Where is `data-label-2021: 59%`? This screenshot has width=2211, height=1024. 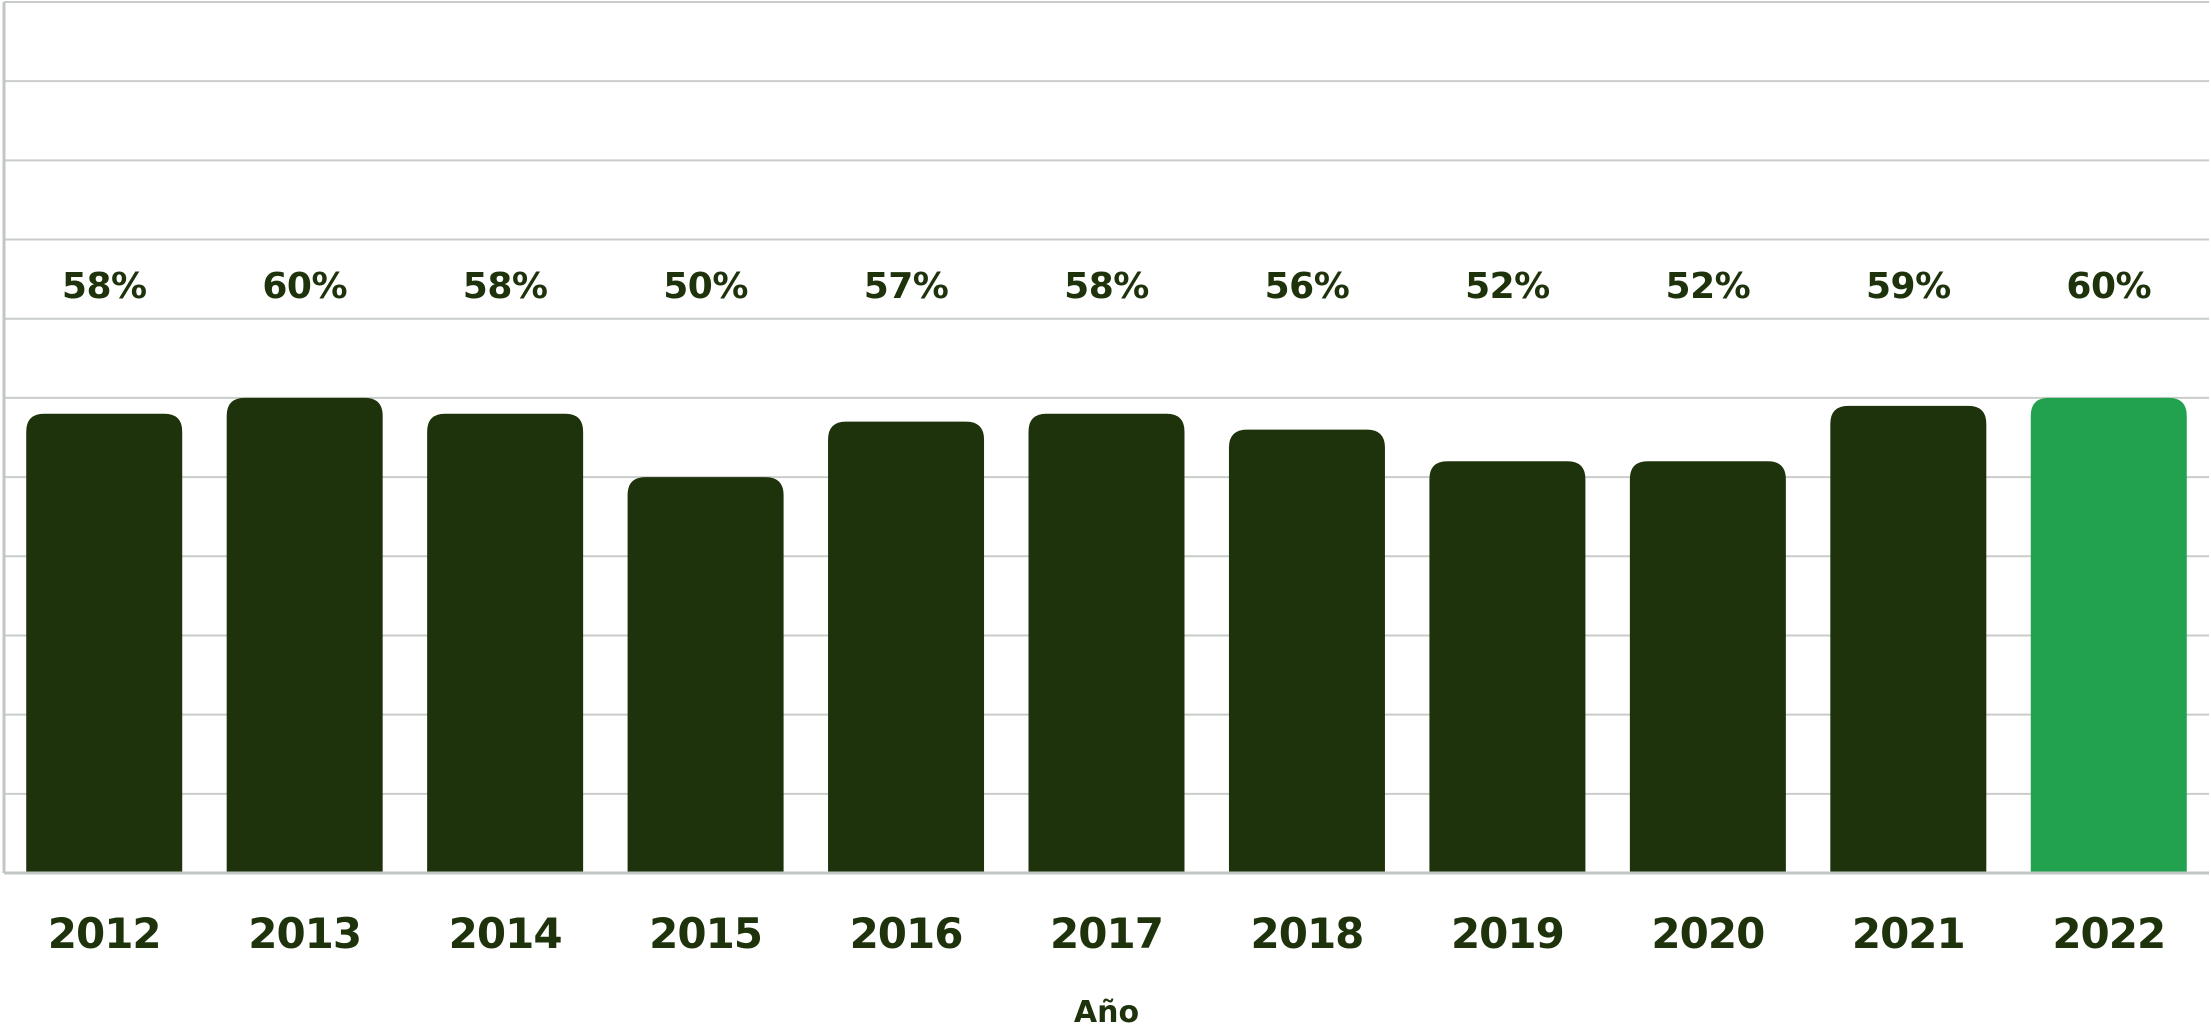
data-label-2021: 59% is located at coordinates (1908, 286).